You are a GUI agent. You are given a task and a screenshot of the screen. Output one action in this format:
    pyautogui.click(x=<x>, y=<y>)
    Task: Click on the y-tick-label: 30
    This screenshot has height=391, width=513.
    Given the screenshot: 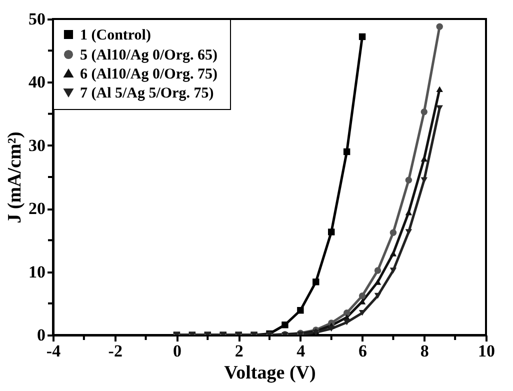 What is the action you would take?
    pyautogui.click(x=37, y=145)
    